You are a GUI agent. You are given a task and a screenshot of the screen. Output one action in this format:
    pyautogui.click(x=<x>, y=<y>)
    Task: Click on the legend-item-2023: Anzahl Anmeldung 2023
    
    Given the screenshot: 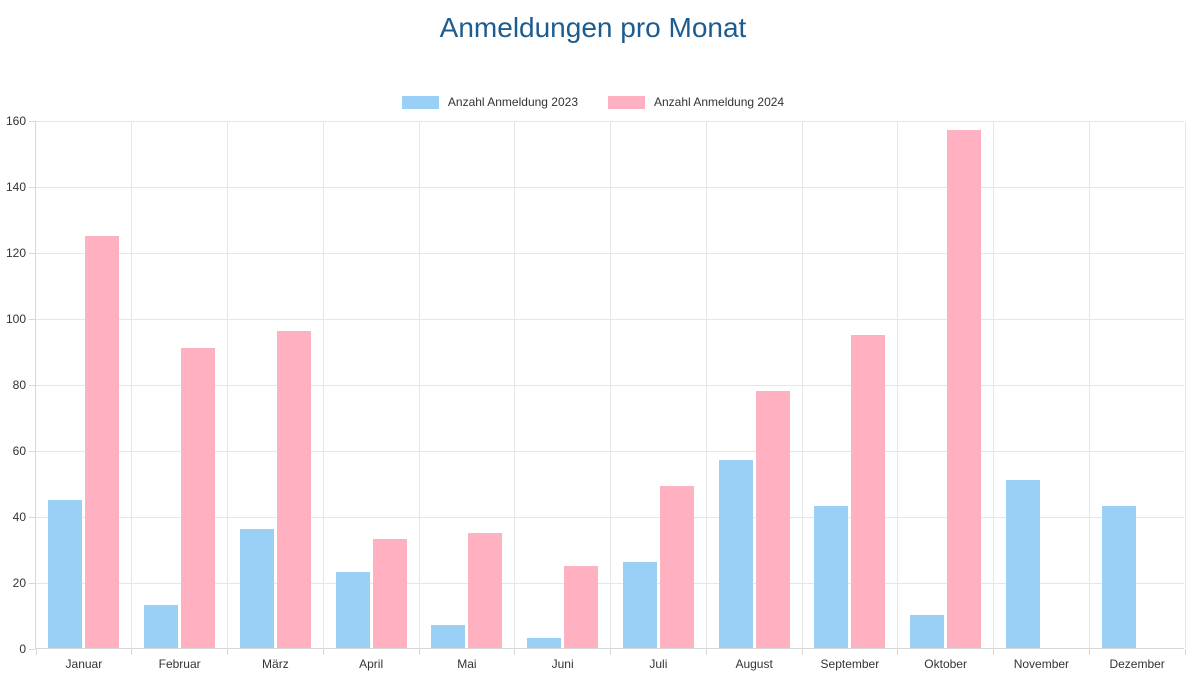 What is the action you would take?
    pyautogui.click(x=489, y=102)
    